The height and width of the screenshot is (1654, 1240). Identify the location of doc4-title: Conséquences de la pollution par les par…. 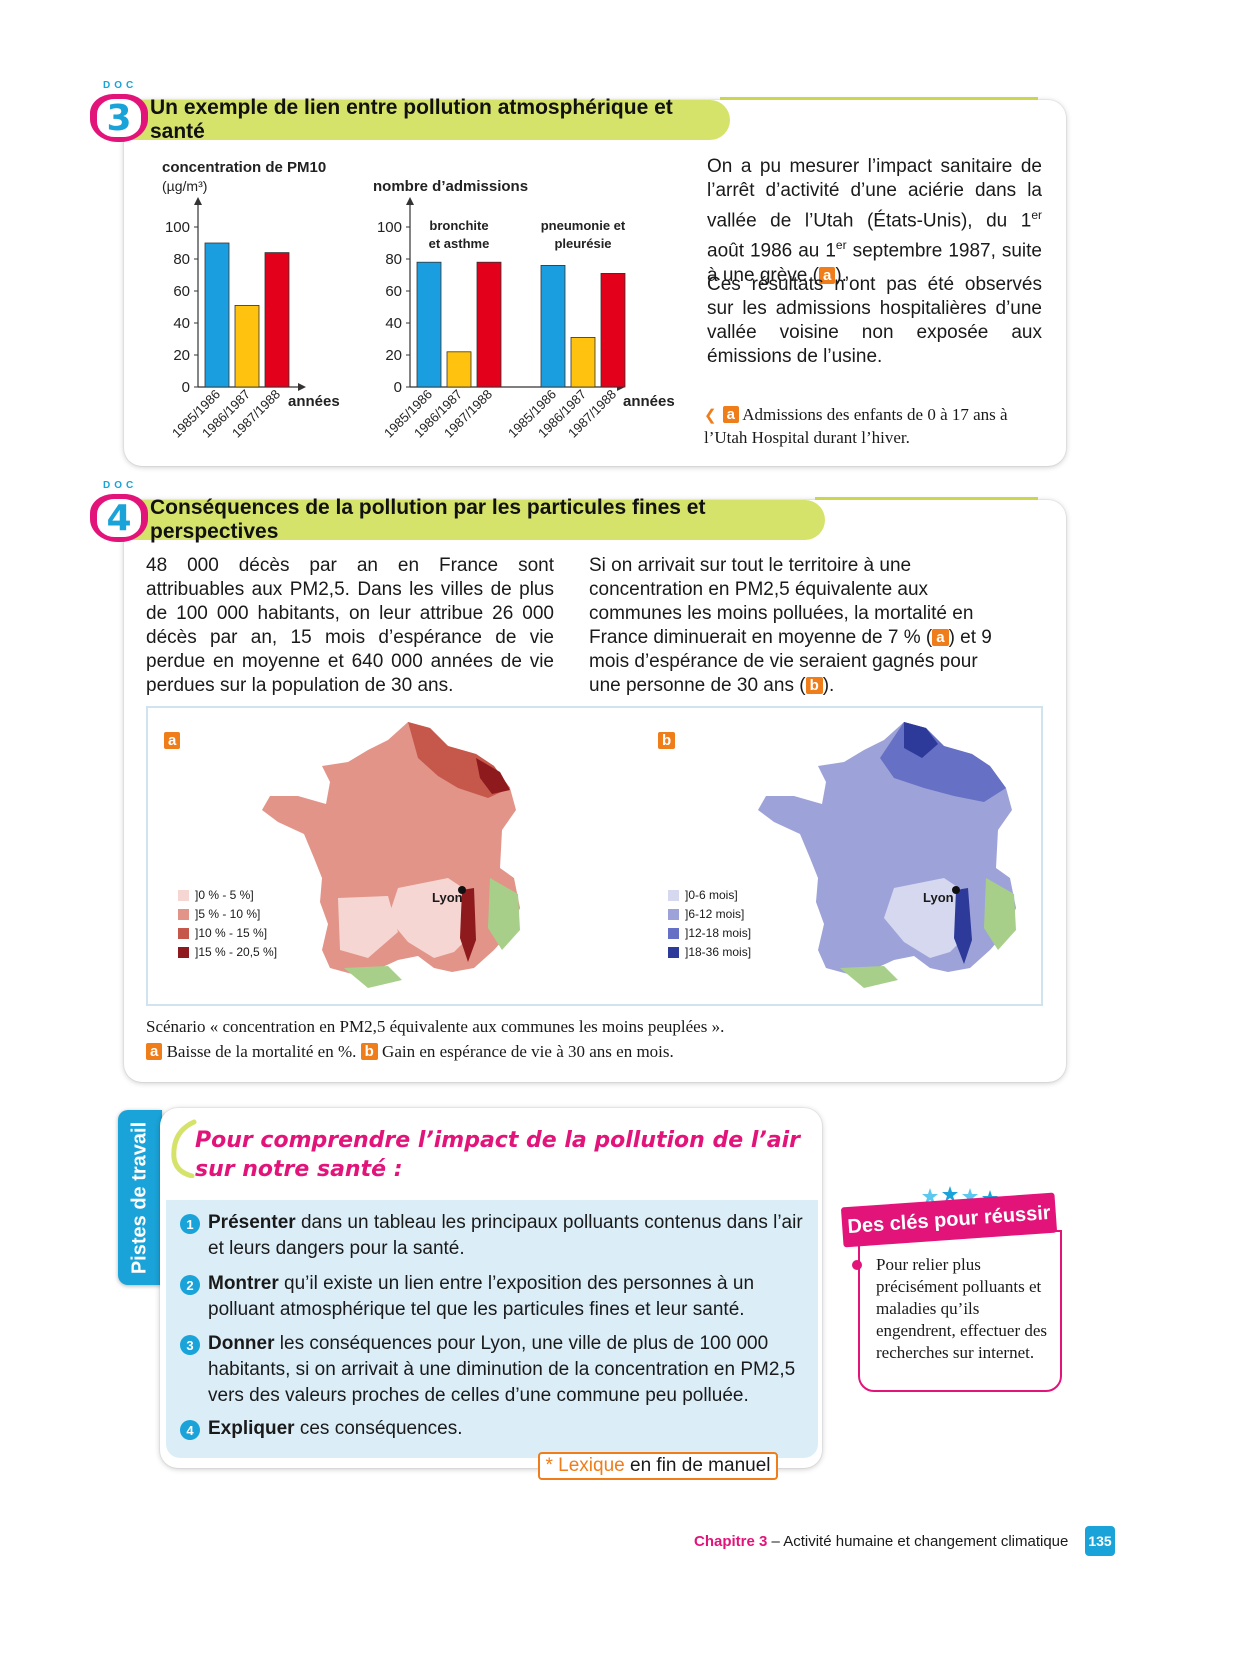
(472, 519).